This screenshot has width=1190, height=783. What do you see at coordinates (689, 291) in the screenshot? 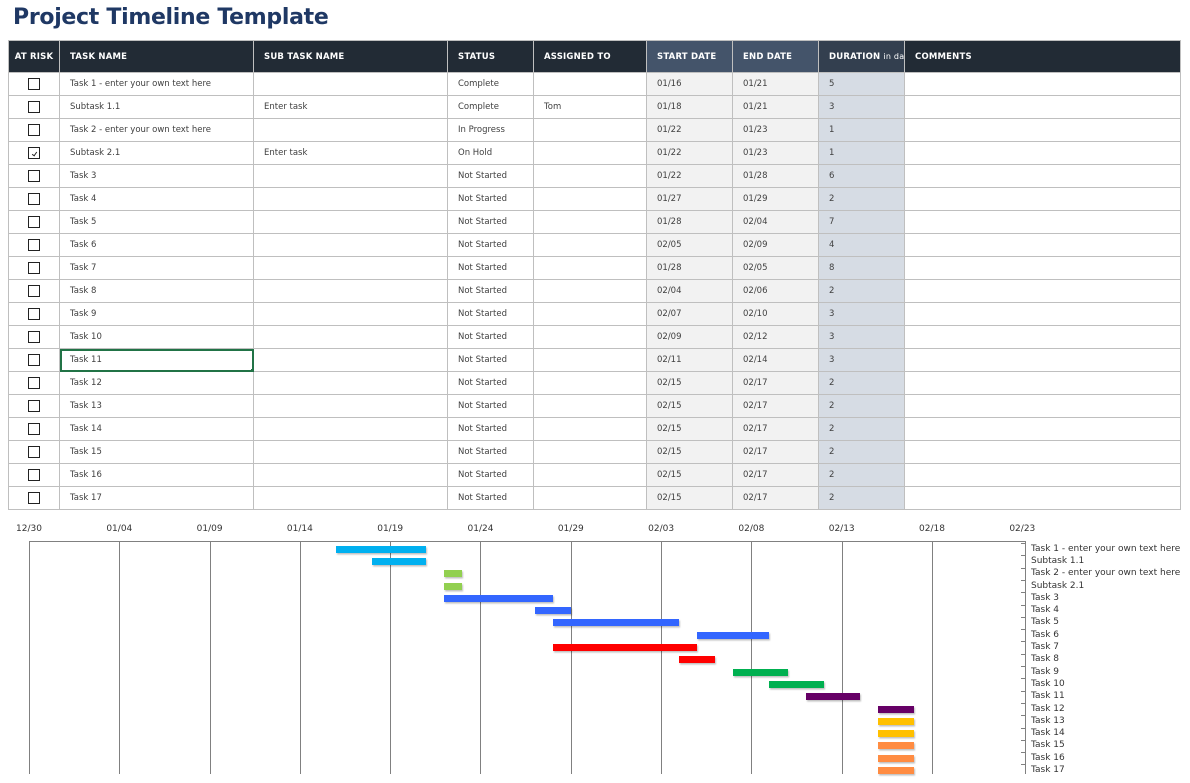
I see `start-date-cell: 02/04` at bounding box center [689, 291].